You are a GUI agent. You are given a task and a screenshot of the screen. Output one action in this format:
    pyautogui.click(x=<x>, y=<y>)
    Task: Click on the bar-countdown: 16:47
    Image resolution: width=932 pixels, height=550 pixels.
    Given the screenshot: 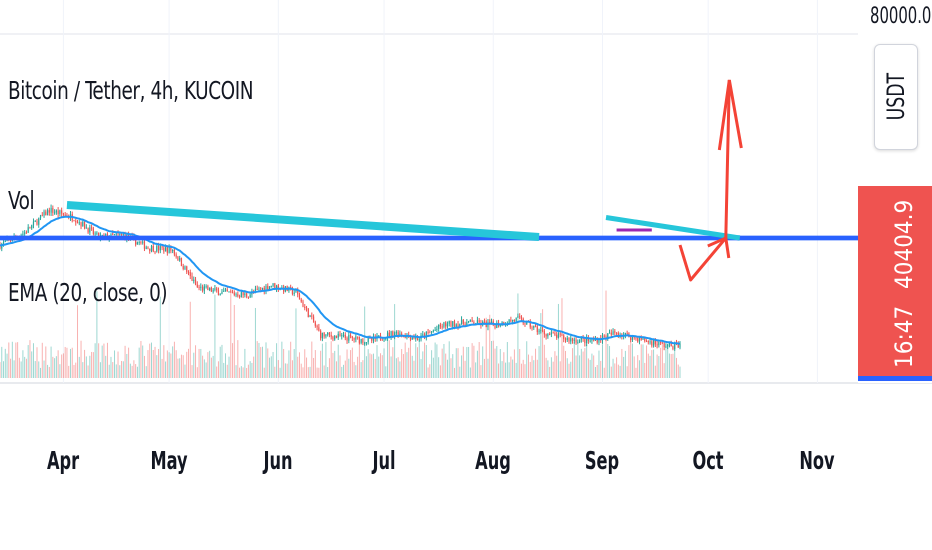 What is the action you would take?
    pyautogui.click(x=904, y=337)
    